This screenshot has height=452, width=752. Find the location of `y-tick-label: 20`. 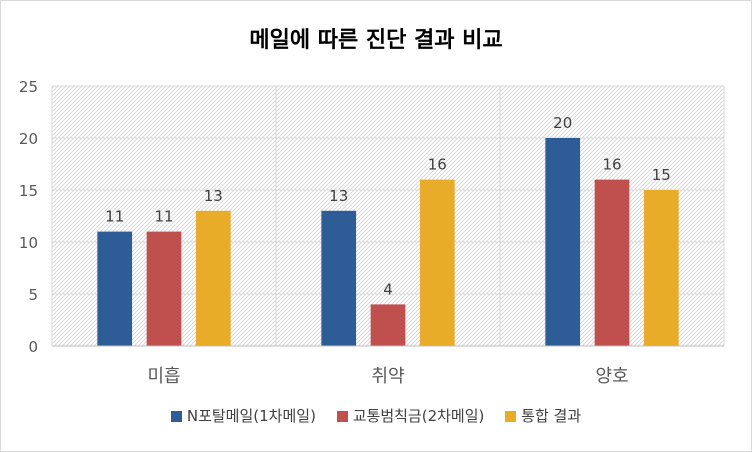

y-tick-label: 20 is located at coordinates (28, 139).